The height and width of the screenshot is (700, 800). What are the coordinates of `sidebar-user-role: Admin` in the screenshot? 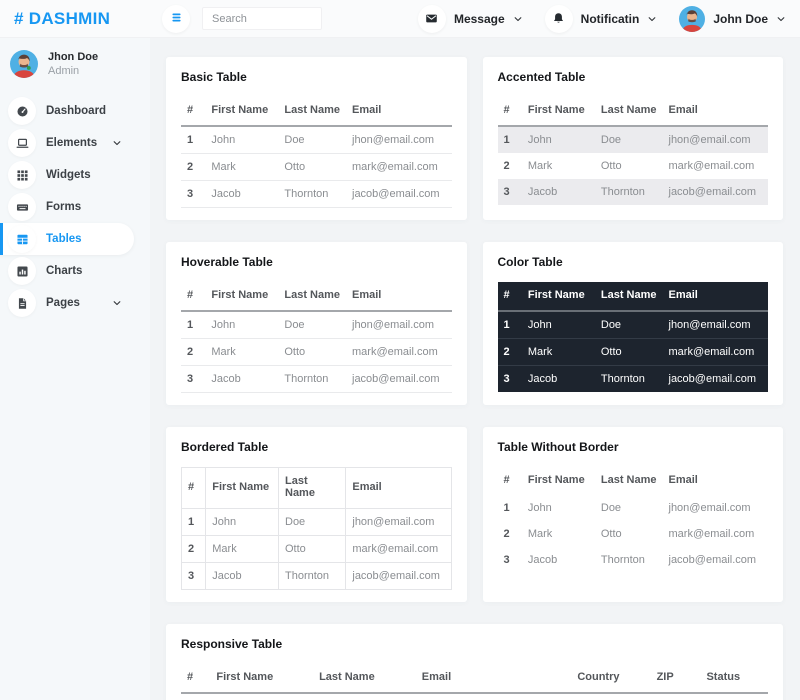 It's located at (64, 71).